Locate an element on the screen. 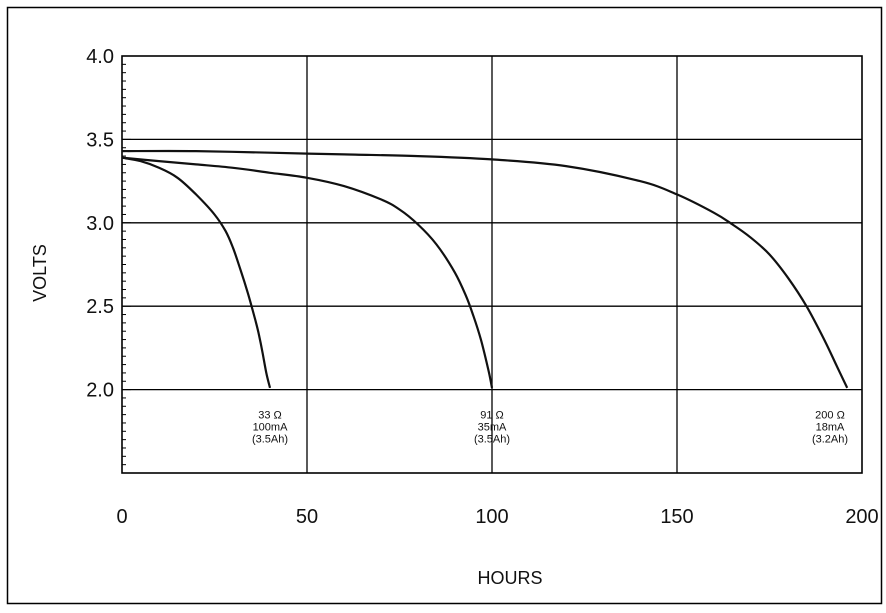 This screenshot has height=613, width=886. curve-annotation: 33 Ω is located at coordinates (270, 416).